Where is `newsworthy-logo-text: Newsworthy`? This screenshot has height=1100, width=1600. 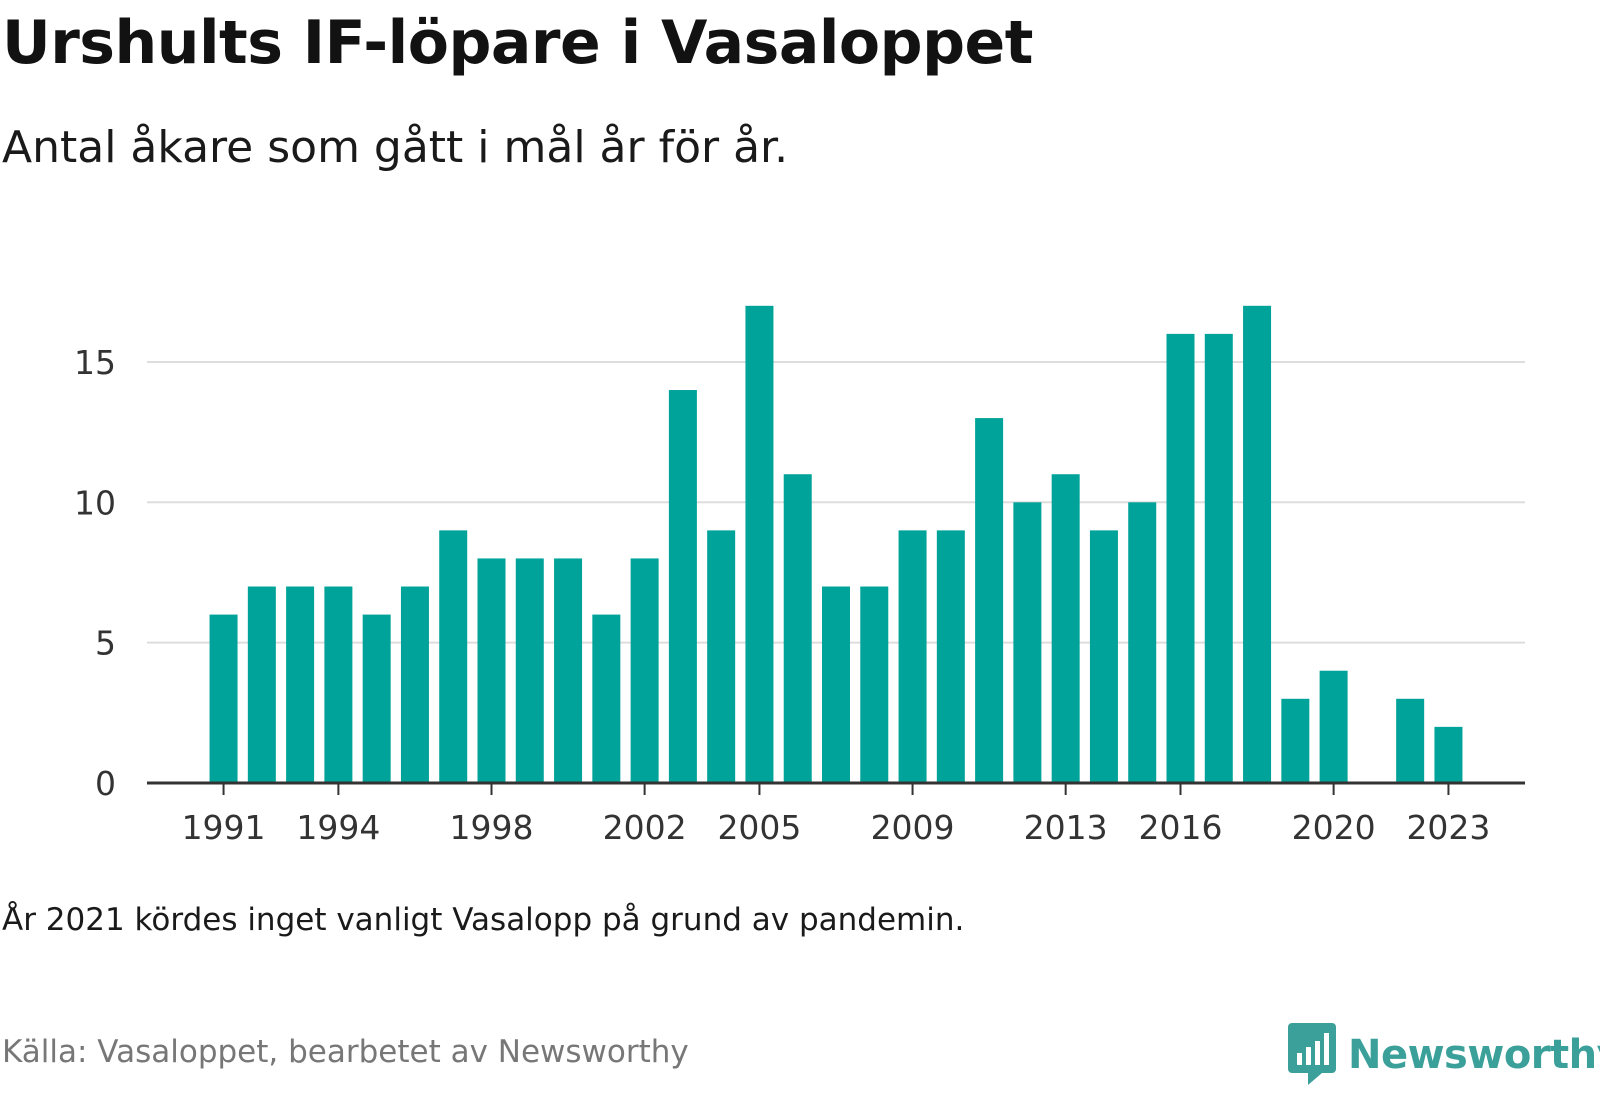 newsworthy-logo-text: Newsworthy is located at coordinates (1474, 1055).